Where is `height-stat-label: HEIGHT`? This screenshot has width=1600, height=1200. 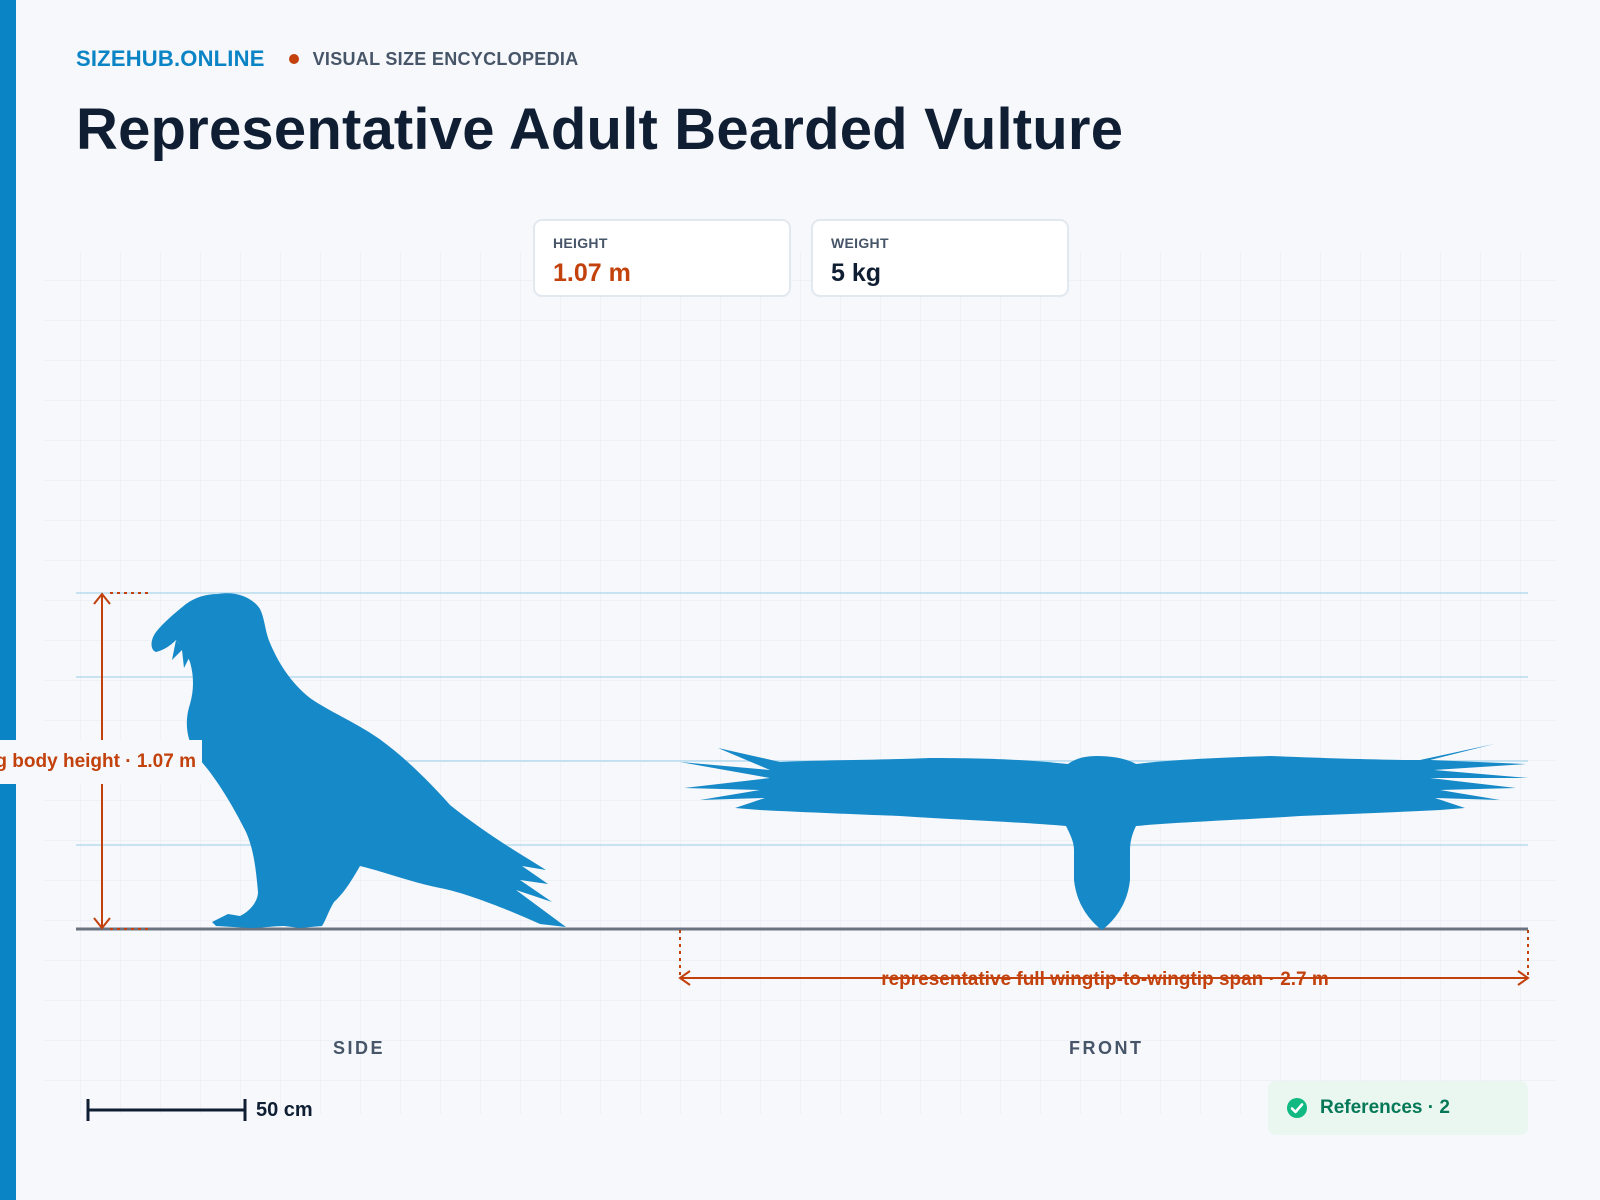
height-stat-label: HEIGHT is located at coordinates (580, 243).